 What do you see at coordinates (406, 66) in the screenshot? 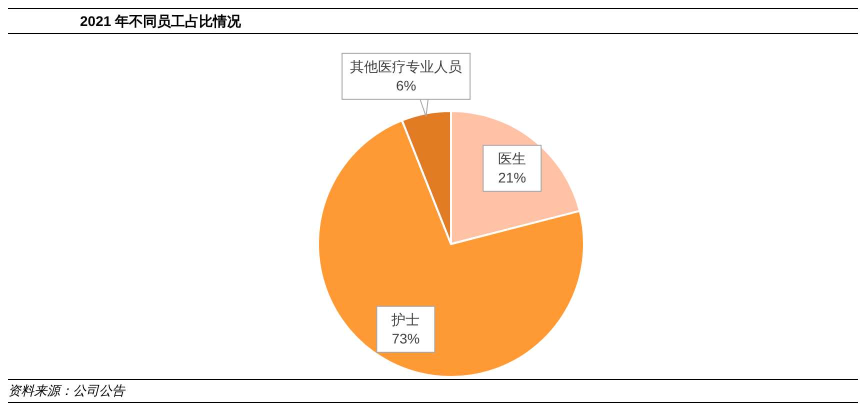
I see `slice-label: 其他医疗专业人员` at bounding box center [406, 66].